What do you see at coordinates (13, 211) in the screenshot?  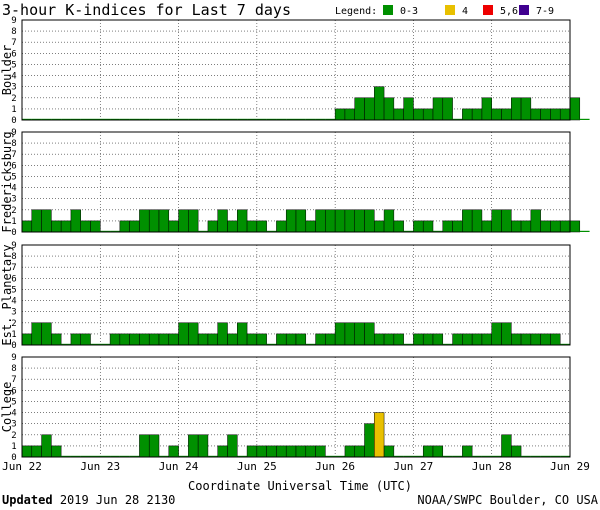 I see `y-tick-label: 2` at bounding box center [13, 211].